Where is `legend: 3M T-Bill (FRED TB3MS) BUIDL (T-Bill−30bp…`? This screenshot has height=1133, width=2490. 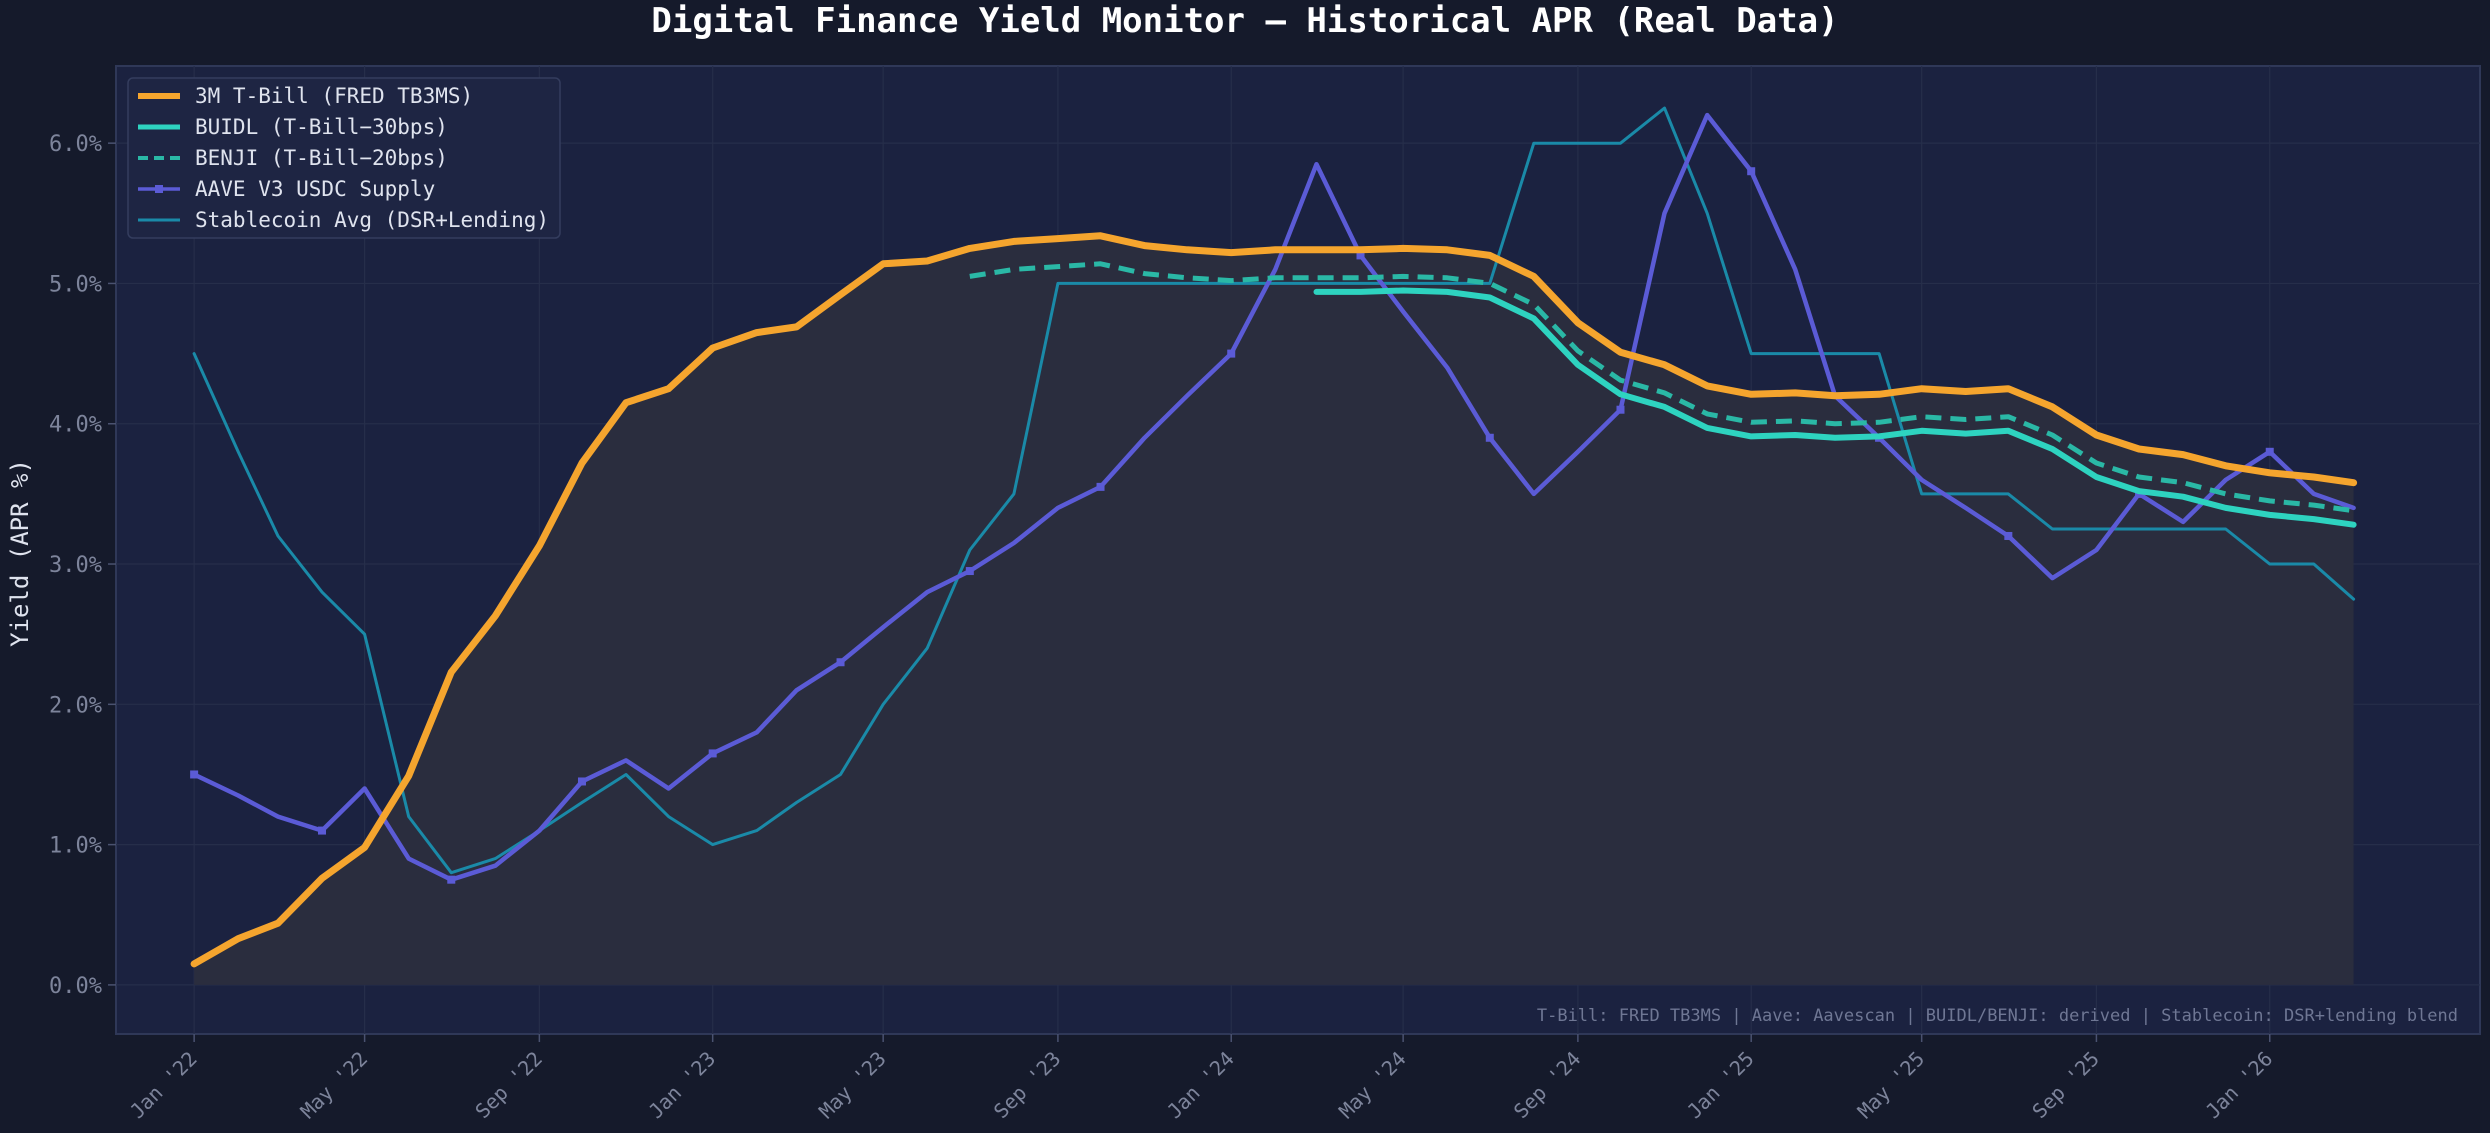 legend: 3M T-Bill (FRED TB3MS) BUIDL (T-Bill−30bp… is located at coordinates (344, 158).